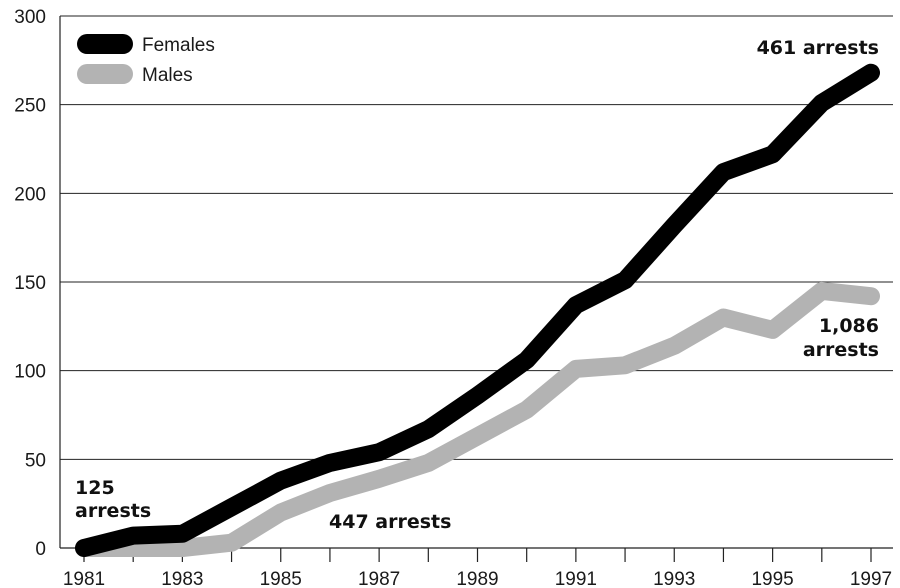 The image size is (900, 588). I want to click on x-tick-label-1997: 1997, so click(871, 578).